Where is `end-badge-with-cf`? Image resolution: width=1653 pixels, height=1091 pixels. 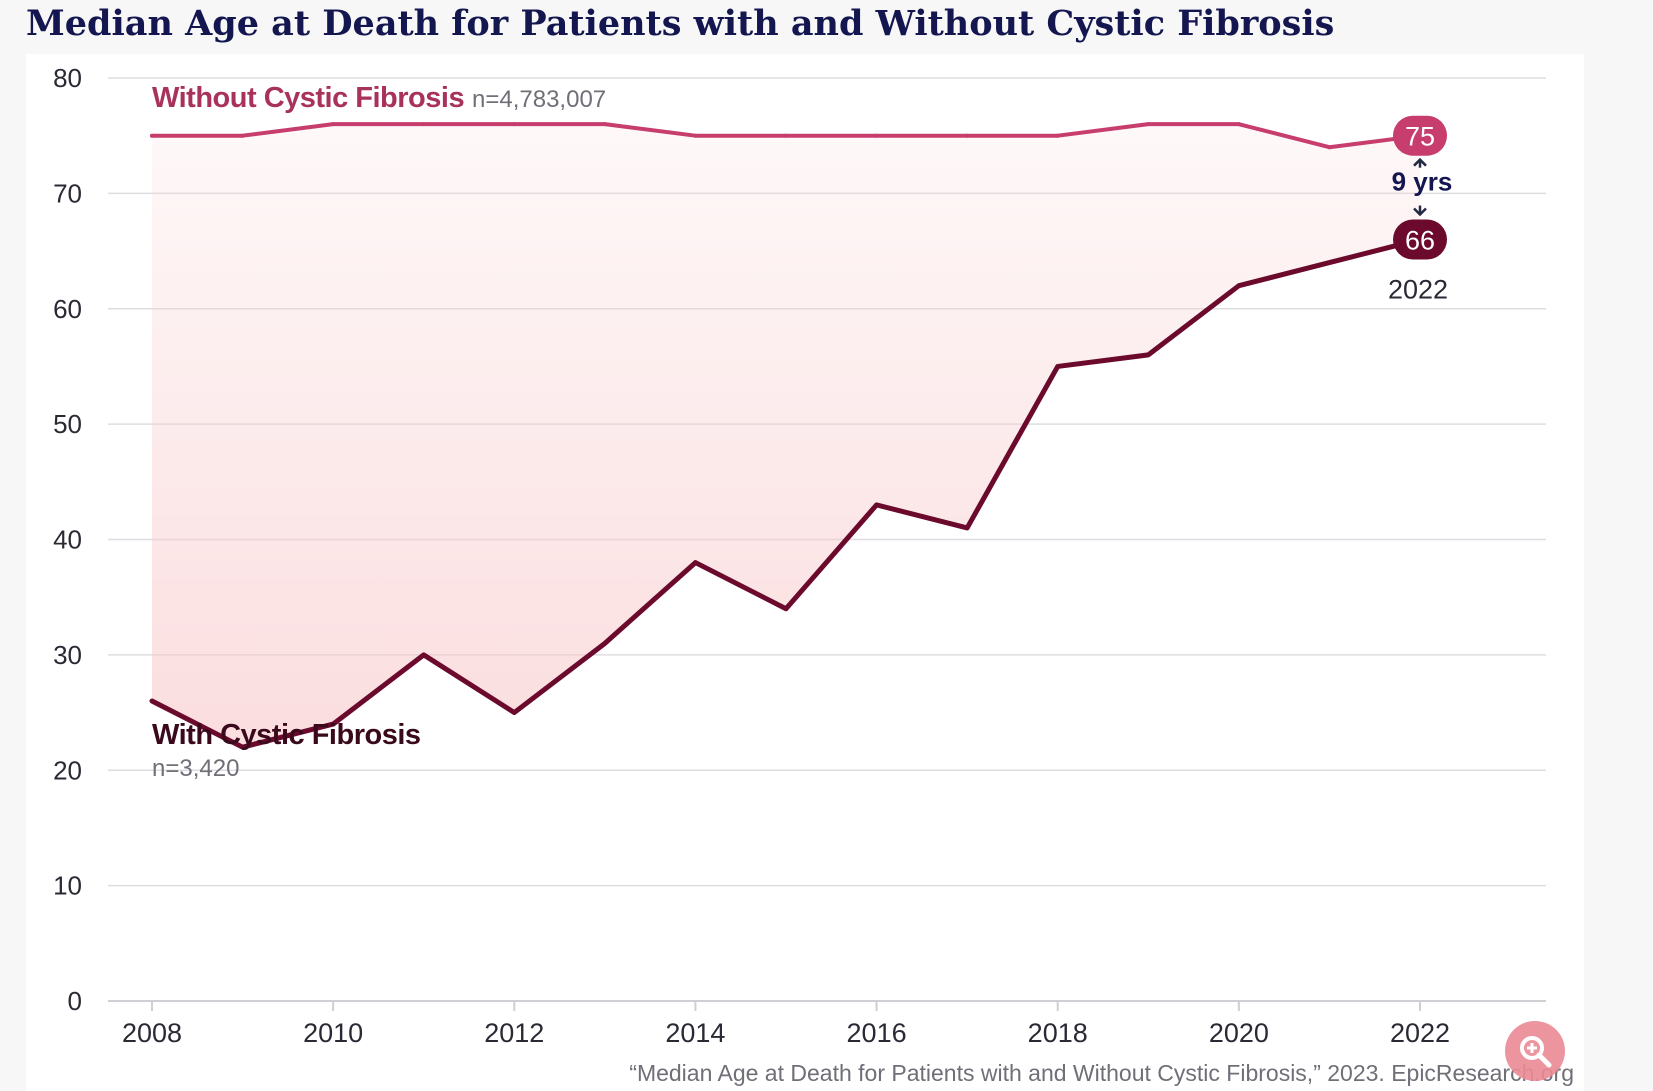
end-badge-with-cf is located at coordinates (1420, 239).